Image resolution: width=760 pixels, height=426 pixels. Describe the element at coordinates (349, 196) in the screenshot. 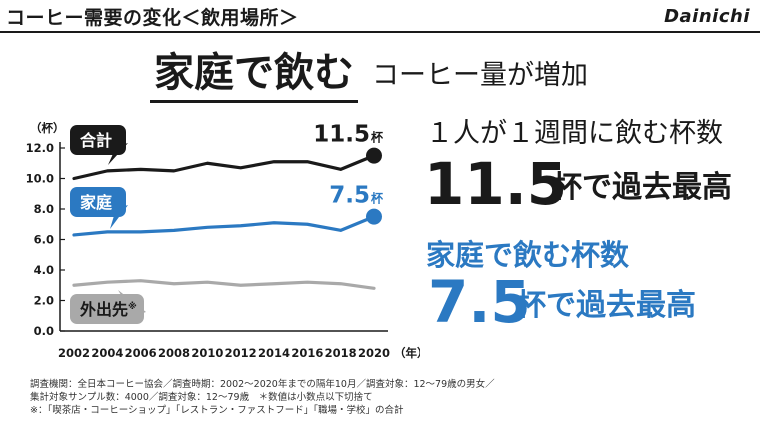

I see `end-label-home: 7.5` at that location.